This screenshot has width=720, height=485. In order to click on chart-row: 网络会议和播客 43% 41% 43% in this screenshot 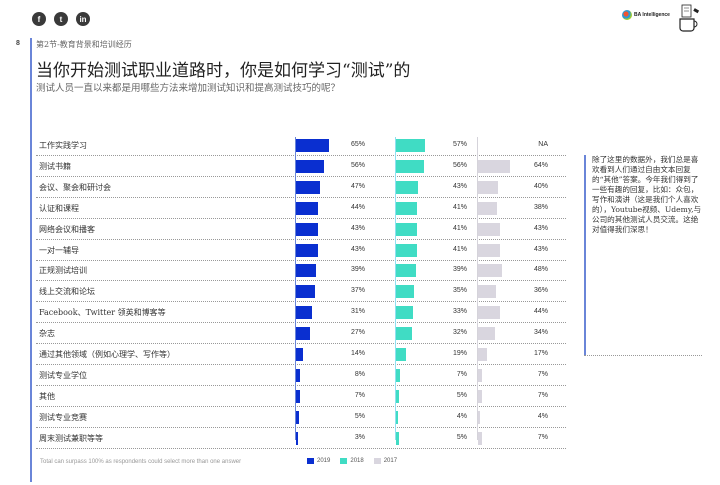, I will do `click(301, 230)`.